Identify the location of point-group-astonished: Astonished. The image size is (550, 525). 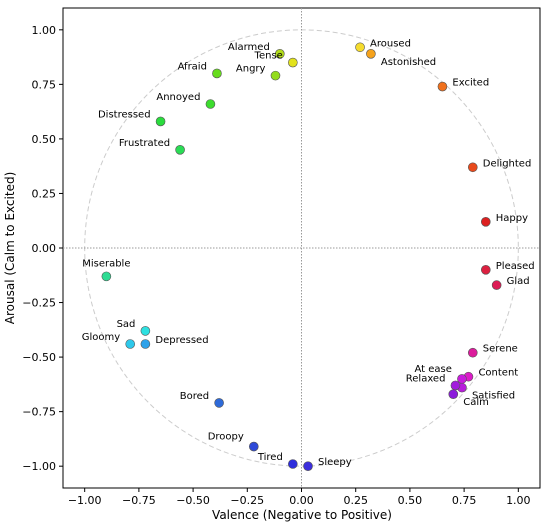
(401, 58).